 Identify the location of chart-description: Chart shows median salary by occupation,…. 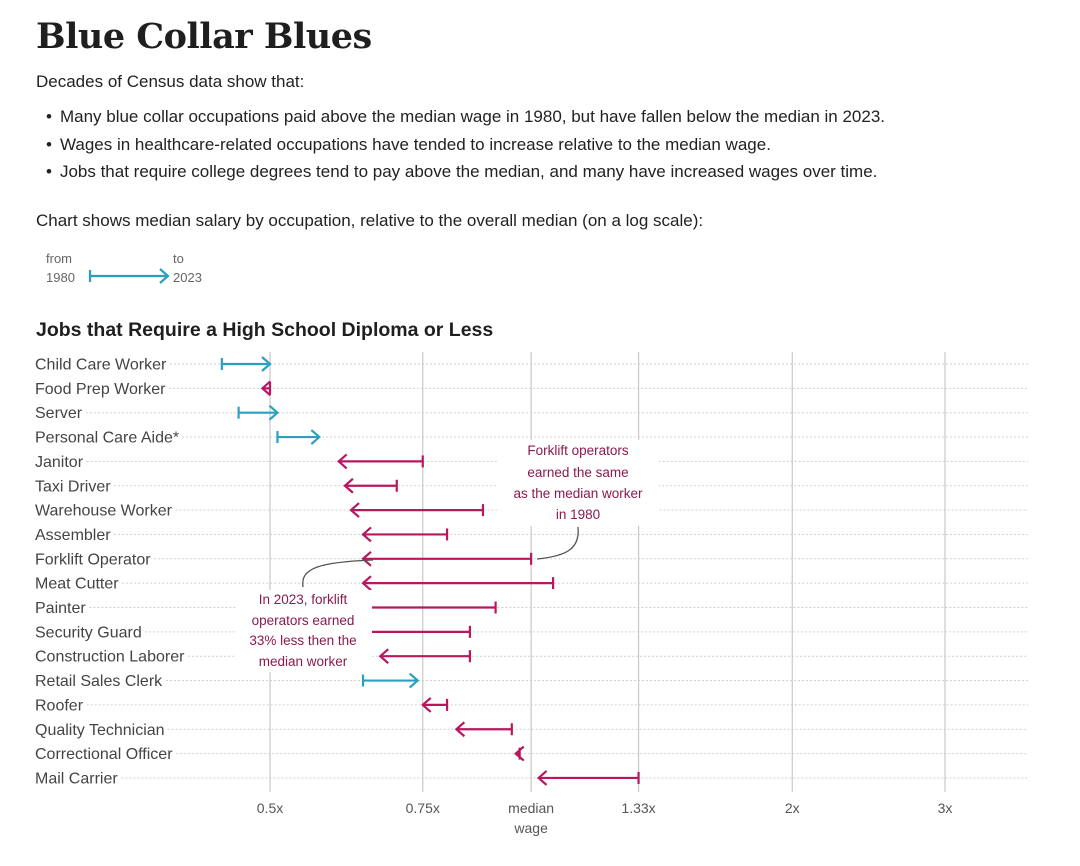
(370, 220).